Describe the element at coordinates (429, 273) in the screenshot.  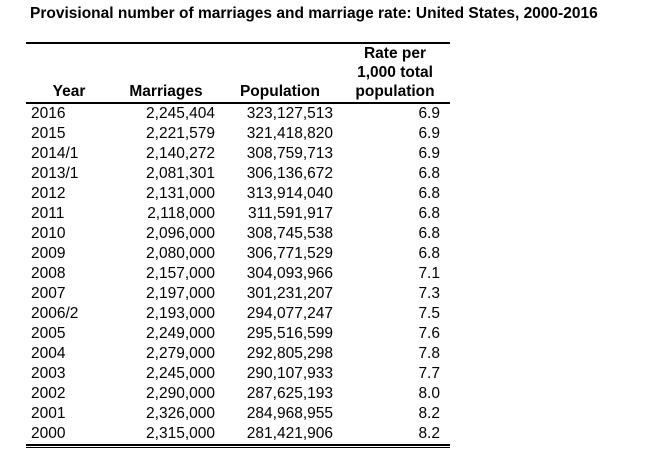
I see `cell-rate: 7.1` at that location.